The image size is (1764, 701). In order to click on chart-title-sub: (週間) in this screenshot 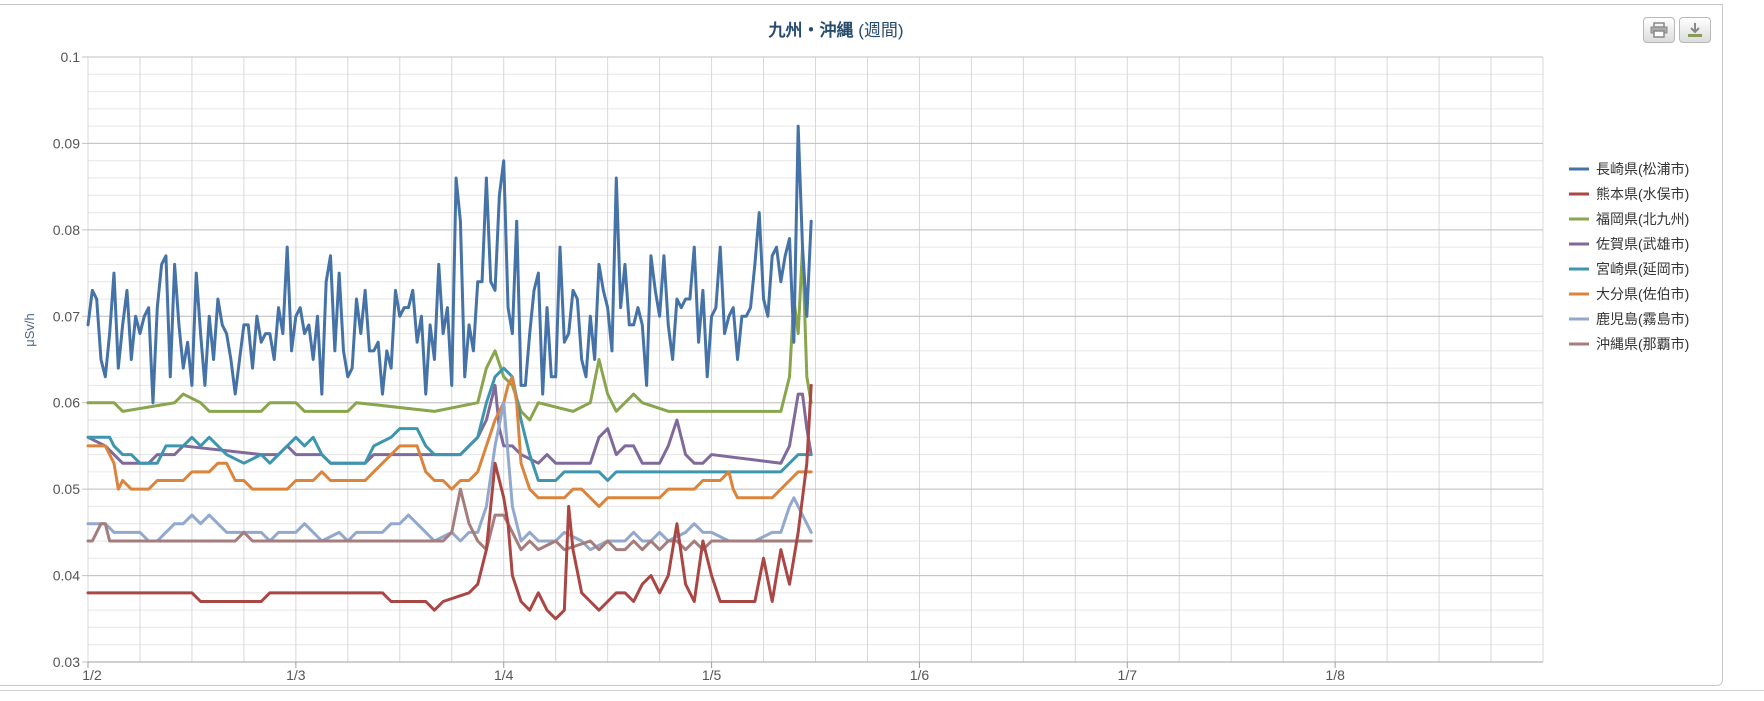, I will do `click(880, 30)`.